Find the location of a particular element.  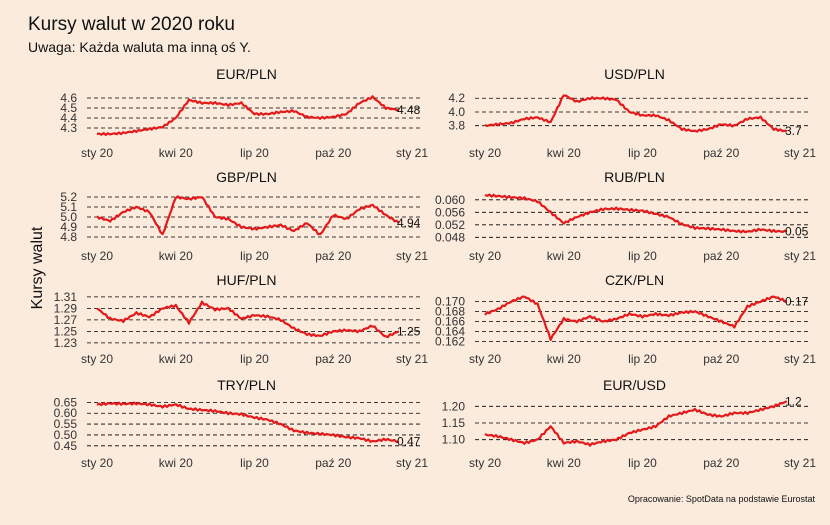

y-tick-label: 4.6 is located at coordinates (68, 98).